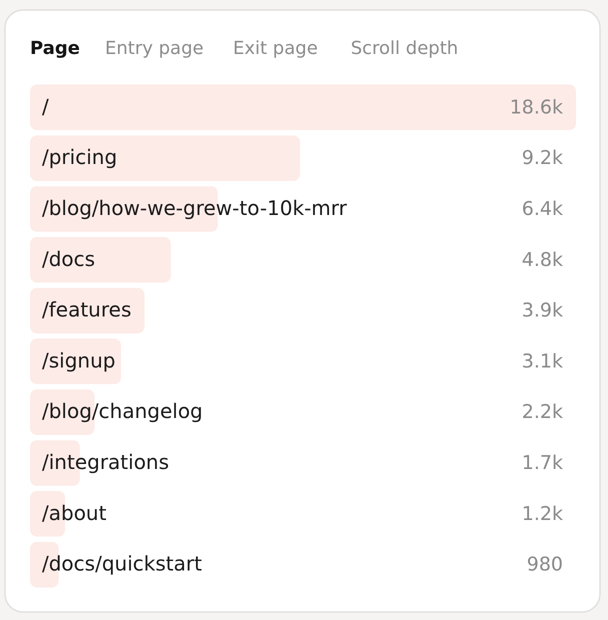  I want to click on y-tick-label: /features, so click(87, 310).